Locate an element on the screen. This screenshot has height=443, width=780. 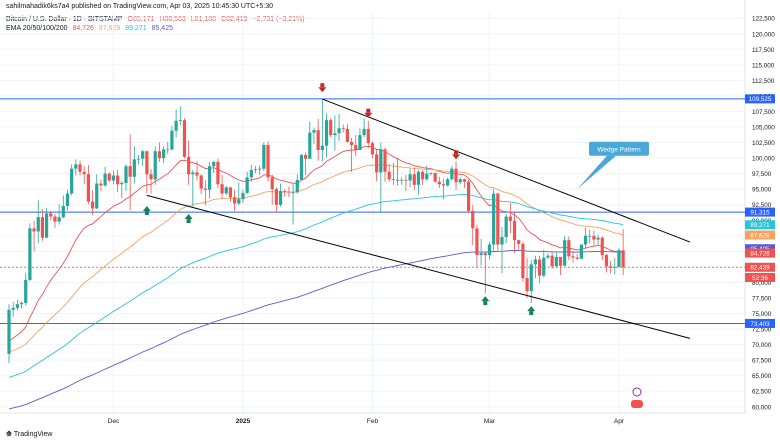
y-tick-label: 75,000 is located at coordinates (762, 314).